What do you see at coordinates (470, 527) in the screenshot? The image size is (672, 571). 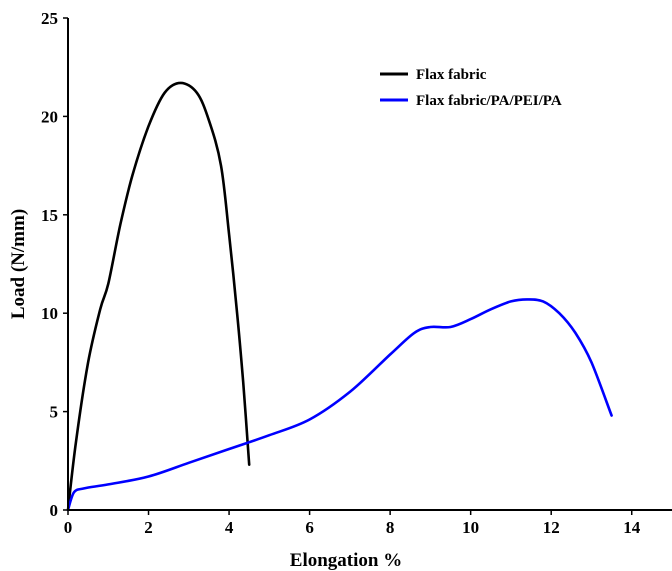 I see `x-tick-label: 10` at bounding box center [470, 527].